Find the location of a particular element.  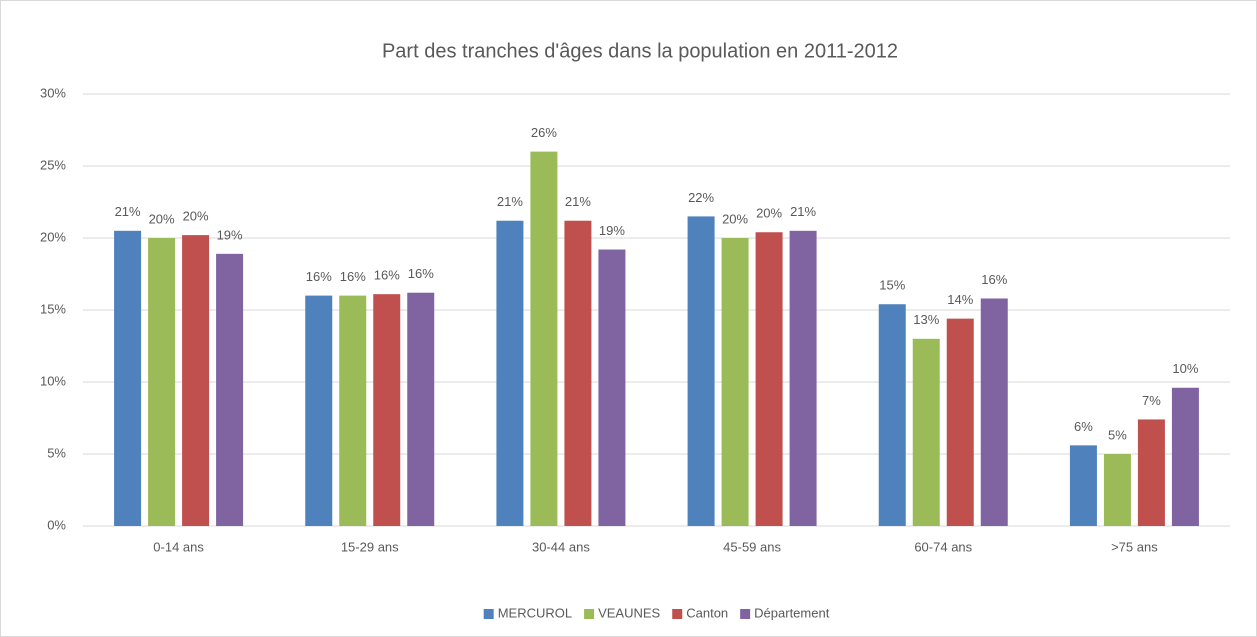

legend-label: VEAUNES is located at coordinates (629, 612).